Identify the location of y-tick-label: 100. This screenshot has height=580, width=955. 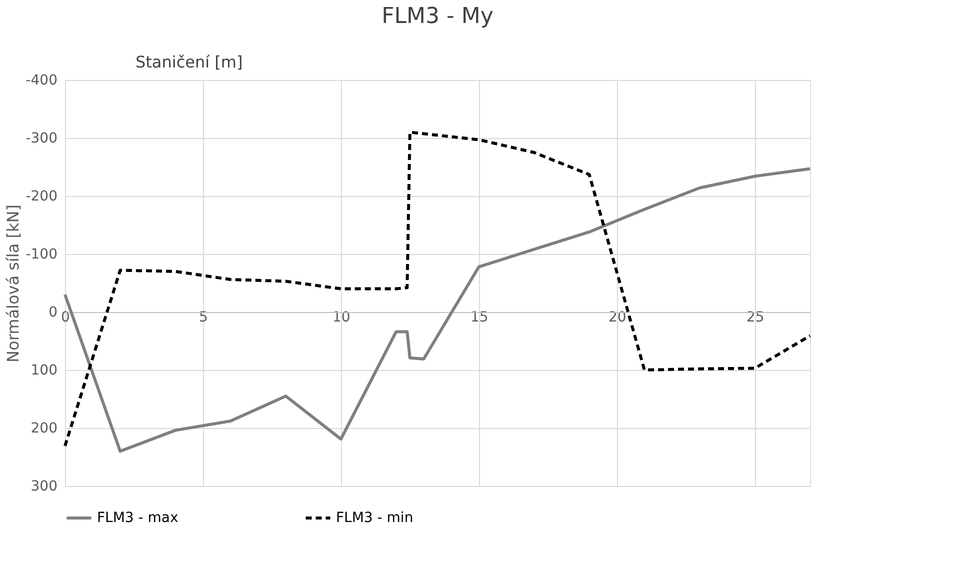
(44, 370).